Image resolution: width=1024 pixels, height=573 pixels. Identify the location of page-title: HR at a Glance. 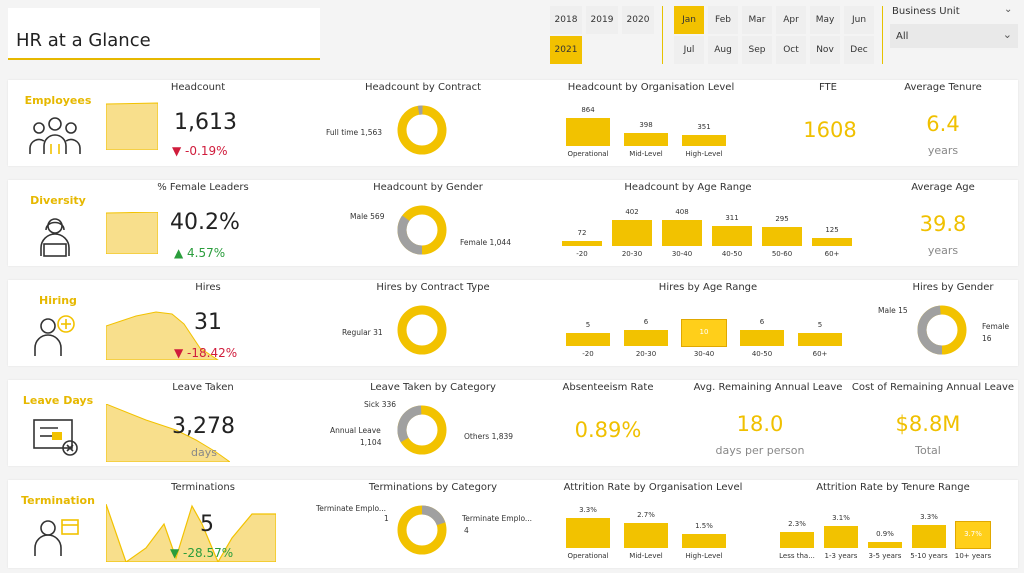
(83, 40).